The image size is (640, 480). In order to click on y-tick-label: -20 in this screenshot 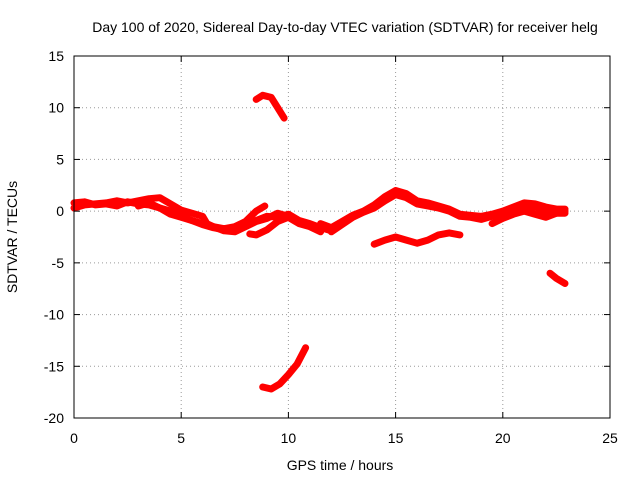, I will do `click(54, 418)`.